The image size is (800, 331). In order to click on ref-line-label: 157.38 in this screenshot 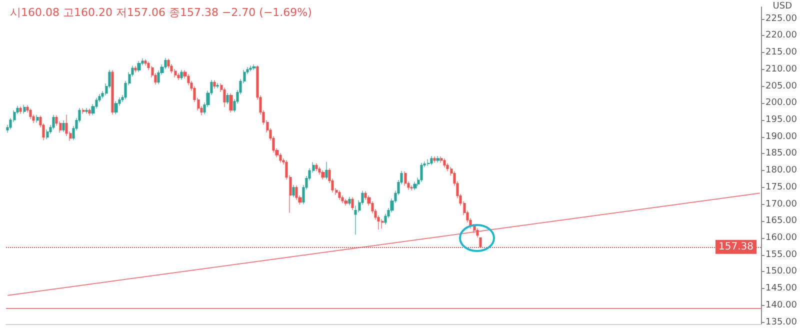, I will do `click(736, 246)`.